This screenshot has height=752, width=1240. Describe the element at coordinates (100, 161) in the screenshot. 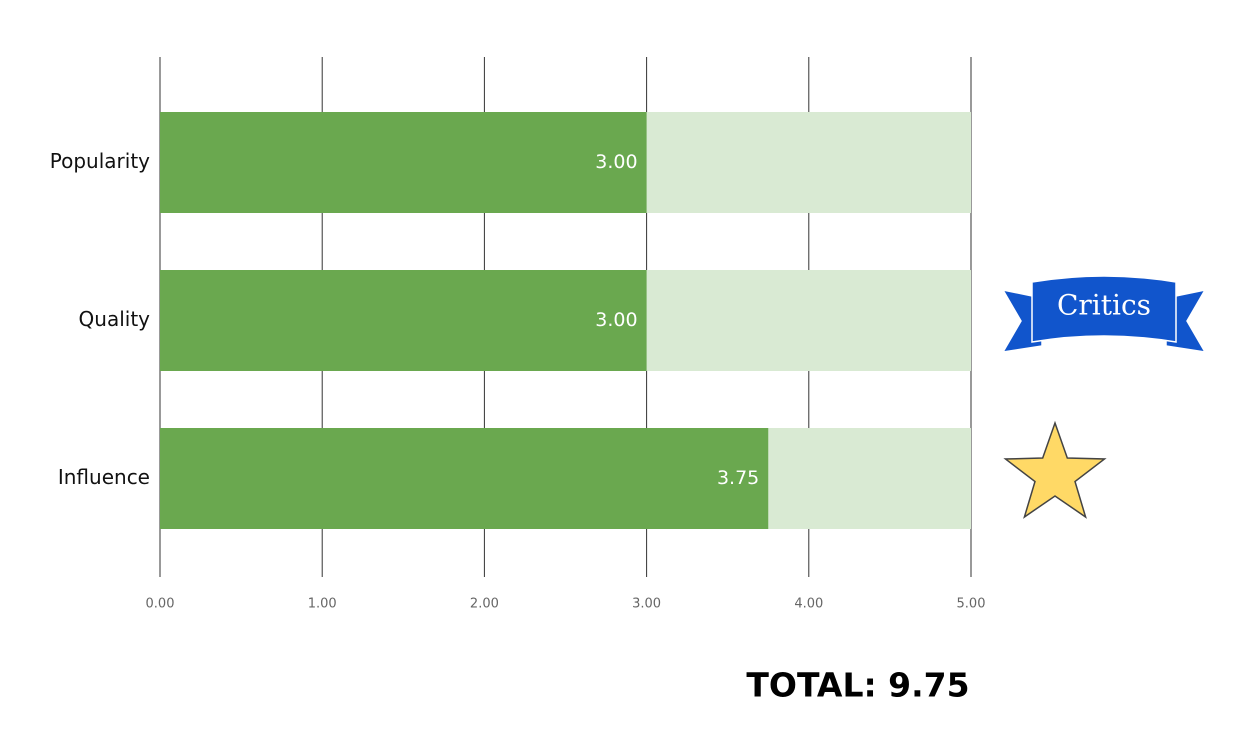

I see `category-label: Popularity` at that location.